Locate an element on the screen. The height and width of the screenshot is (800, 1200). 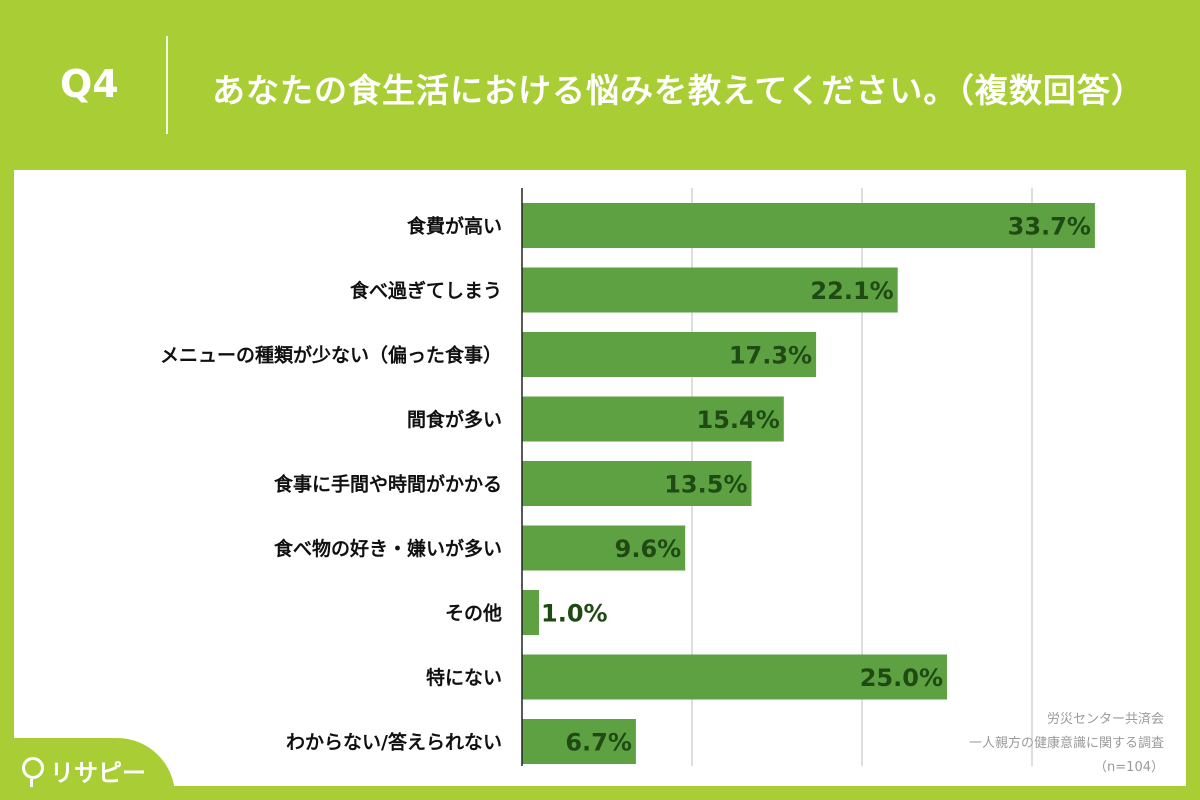
header-divider is located at coordinates (167, 85).